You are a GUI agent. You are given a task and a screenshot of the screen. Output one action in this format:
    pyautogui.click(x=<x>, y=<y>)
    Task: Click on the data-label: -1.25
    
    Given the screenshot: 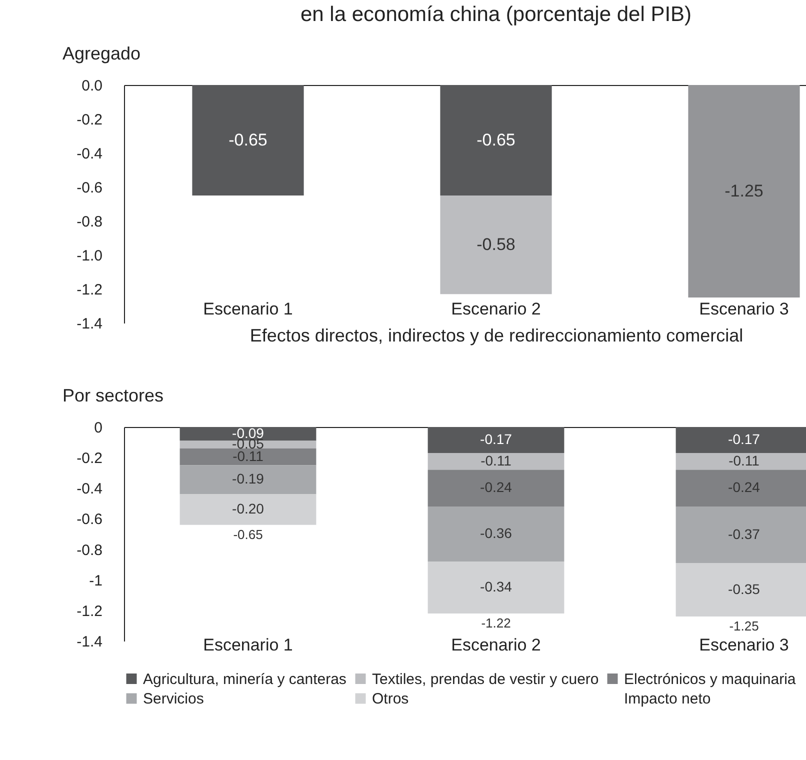 What is the action you would take?
    pyautogui.click(x=744, y=190)
    